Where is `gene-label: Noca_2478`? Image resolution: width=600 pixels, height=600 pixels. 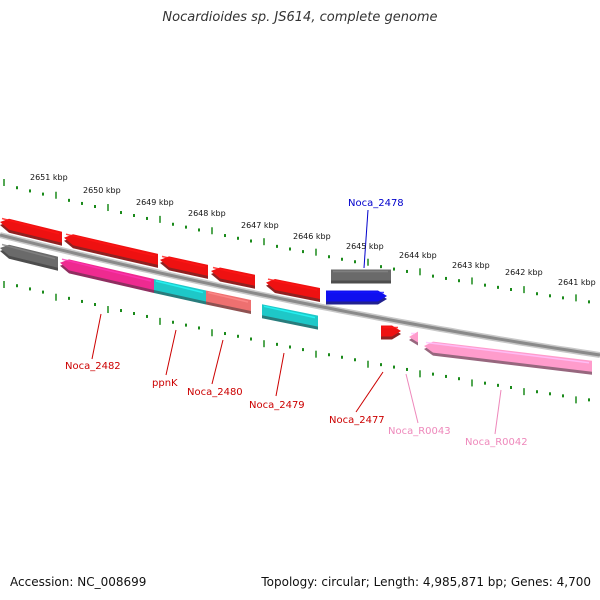 gene-label: Noca_2478 is located at coordinates (376, 203).